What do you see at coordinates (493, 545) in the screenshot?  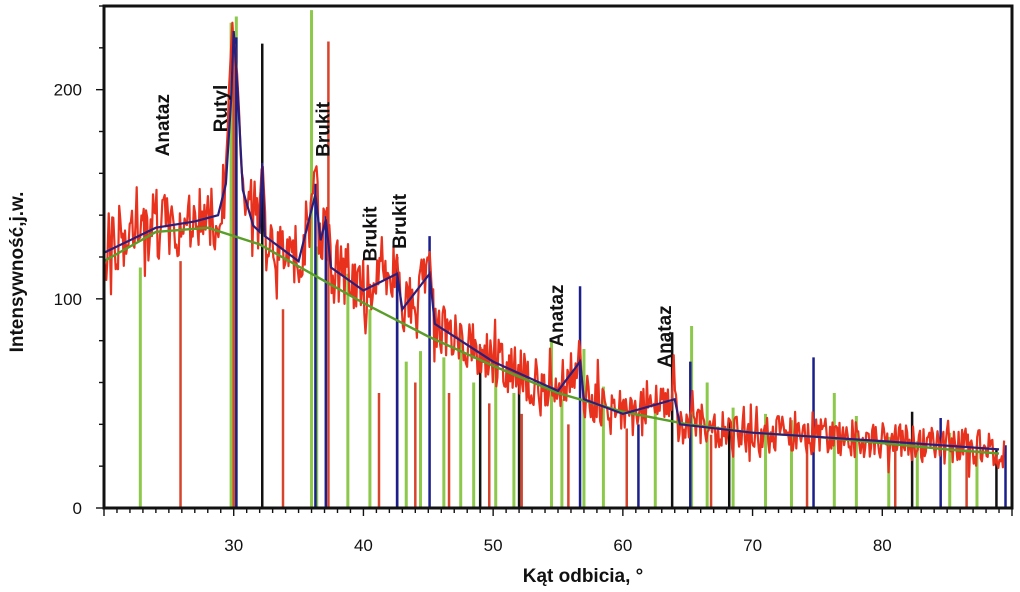 I see `x-tick-label: 50` at bounding box center [493, 545].